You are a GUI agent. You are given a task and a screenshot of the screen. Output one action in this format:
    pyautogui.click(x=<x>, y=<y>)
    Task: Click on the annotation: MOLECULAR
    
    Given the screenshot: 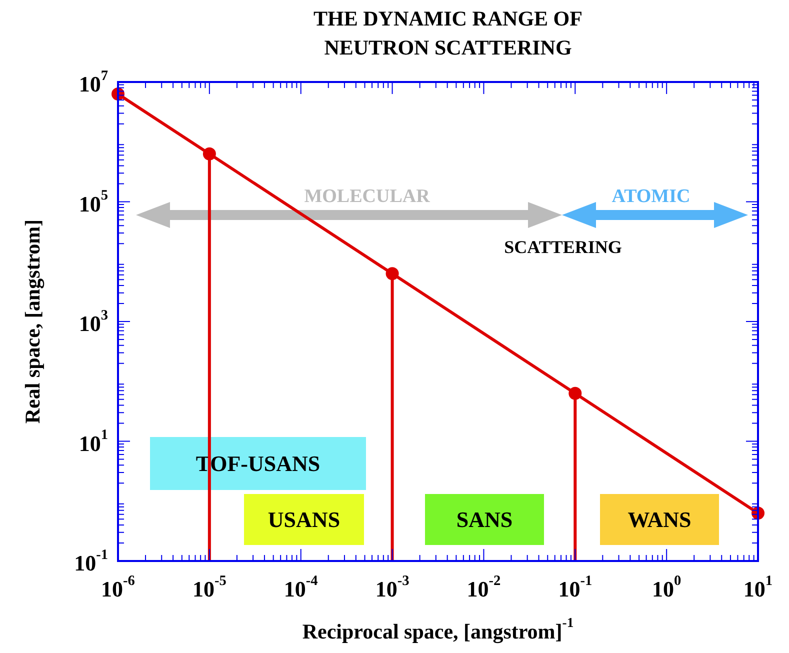 What is the action you would take?
    pyautogui.click(x=367, y=197)
    